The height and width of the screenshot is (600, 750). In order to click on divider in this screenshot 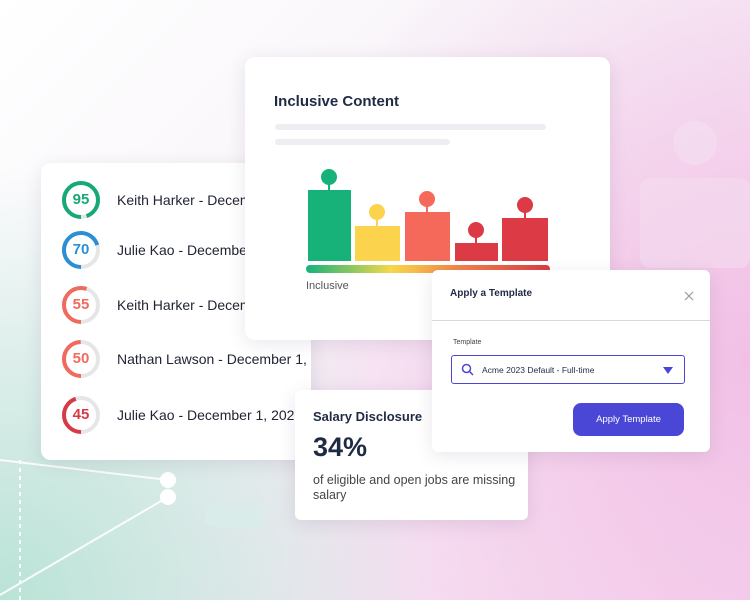, I will do `click(571, 320)`.